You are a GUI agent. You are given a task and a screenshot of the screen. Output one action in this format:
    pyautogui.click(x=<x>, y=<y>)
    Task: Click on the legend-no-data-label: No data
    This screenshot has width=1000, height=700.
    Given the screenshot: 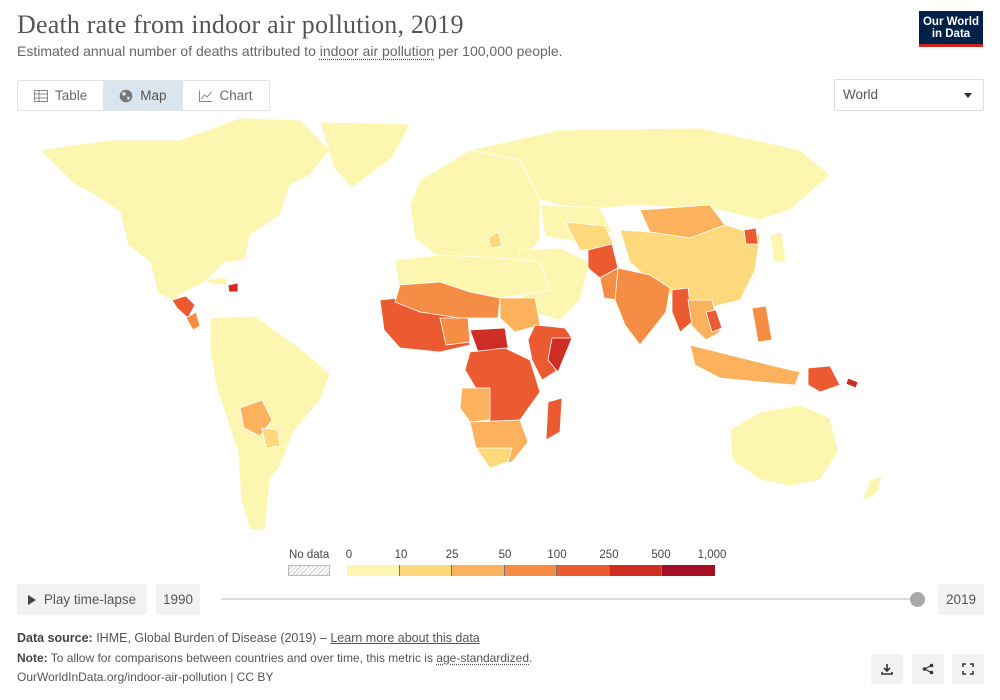 What is the action you would take?
    pyautogui.click(x=309, y=555)
    